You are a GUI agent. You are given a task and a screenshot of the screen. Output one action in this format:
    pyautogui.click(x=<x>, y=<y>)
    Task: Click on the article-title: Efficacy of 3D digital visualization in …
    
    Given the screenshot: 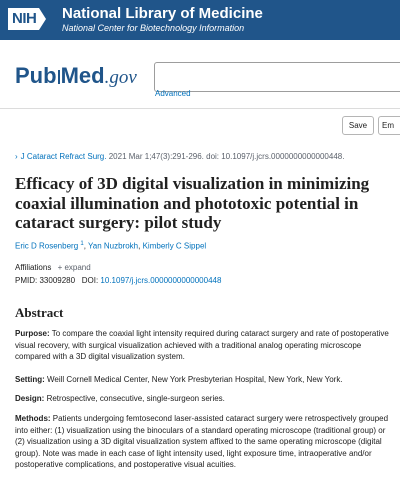 What is the action you would take?
    pyautogui.click(x=192, y=203)
    